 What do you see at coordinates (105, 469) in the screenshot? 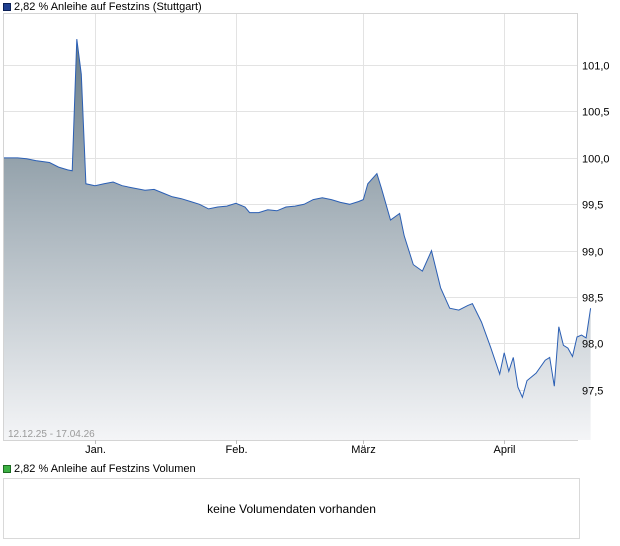
I see `volume-legend-label: 2,82 % Anleihe auf Festzins Volumen` at bounding box center [105, 469].